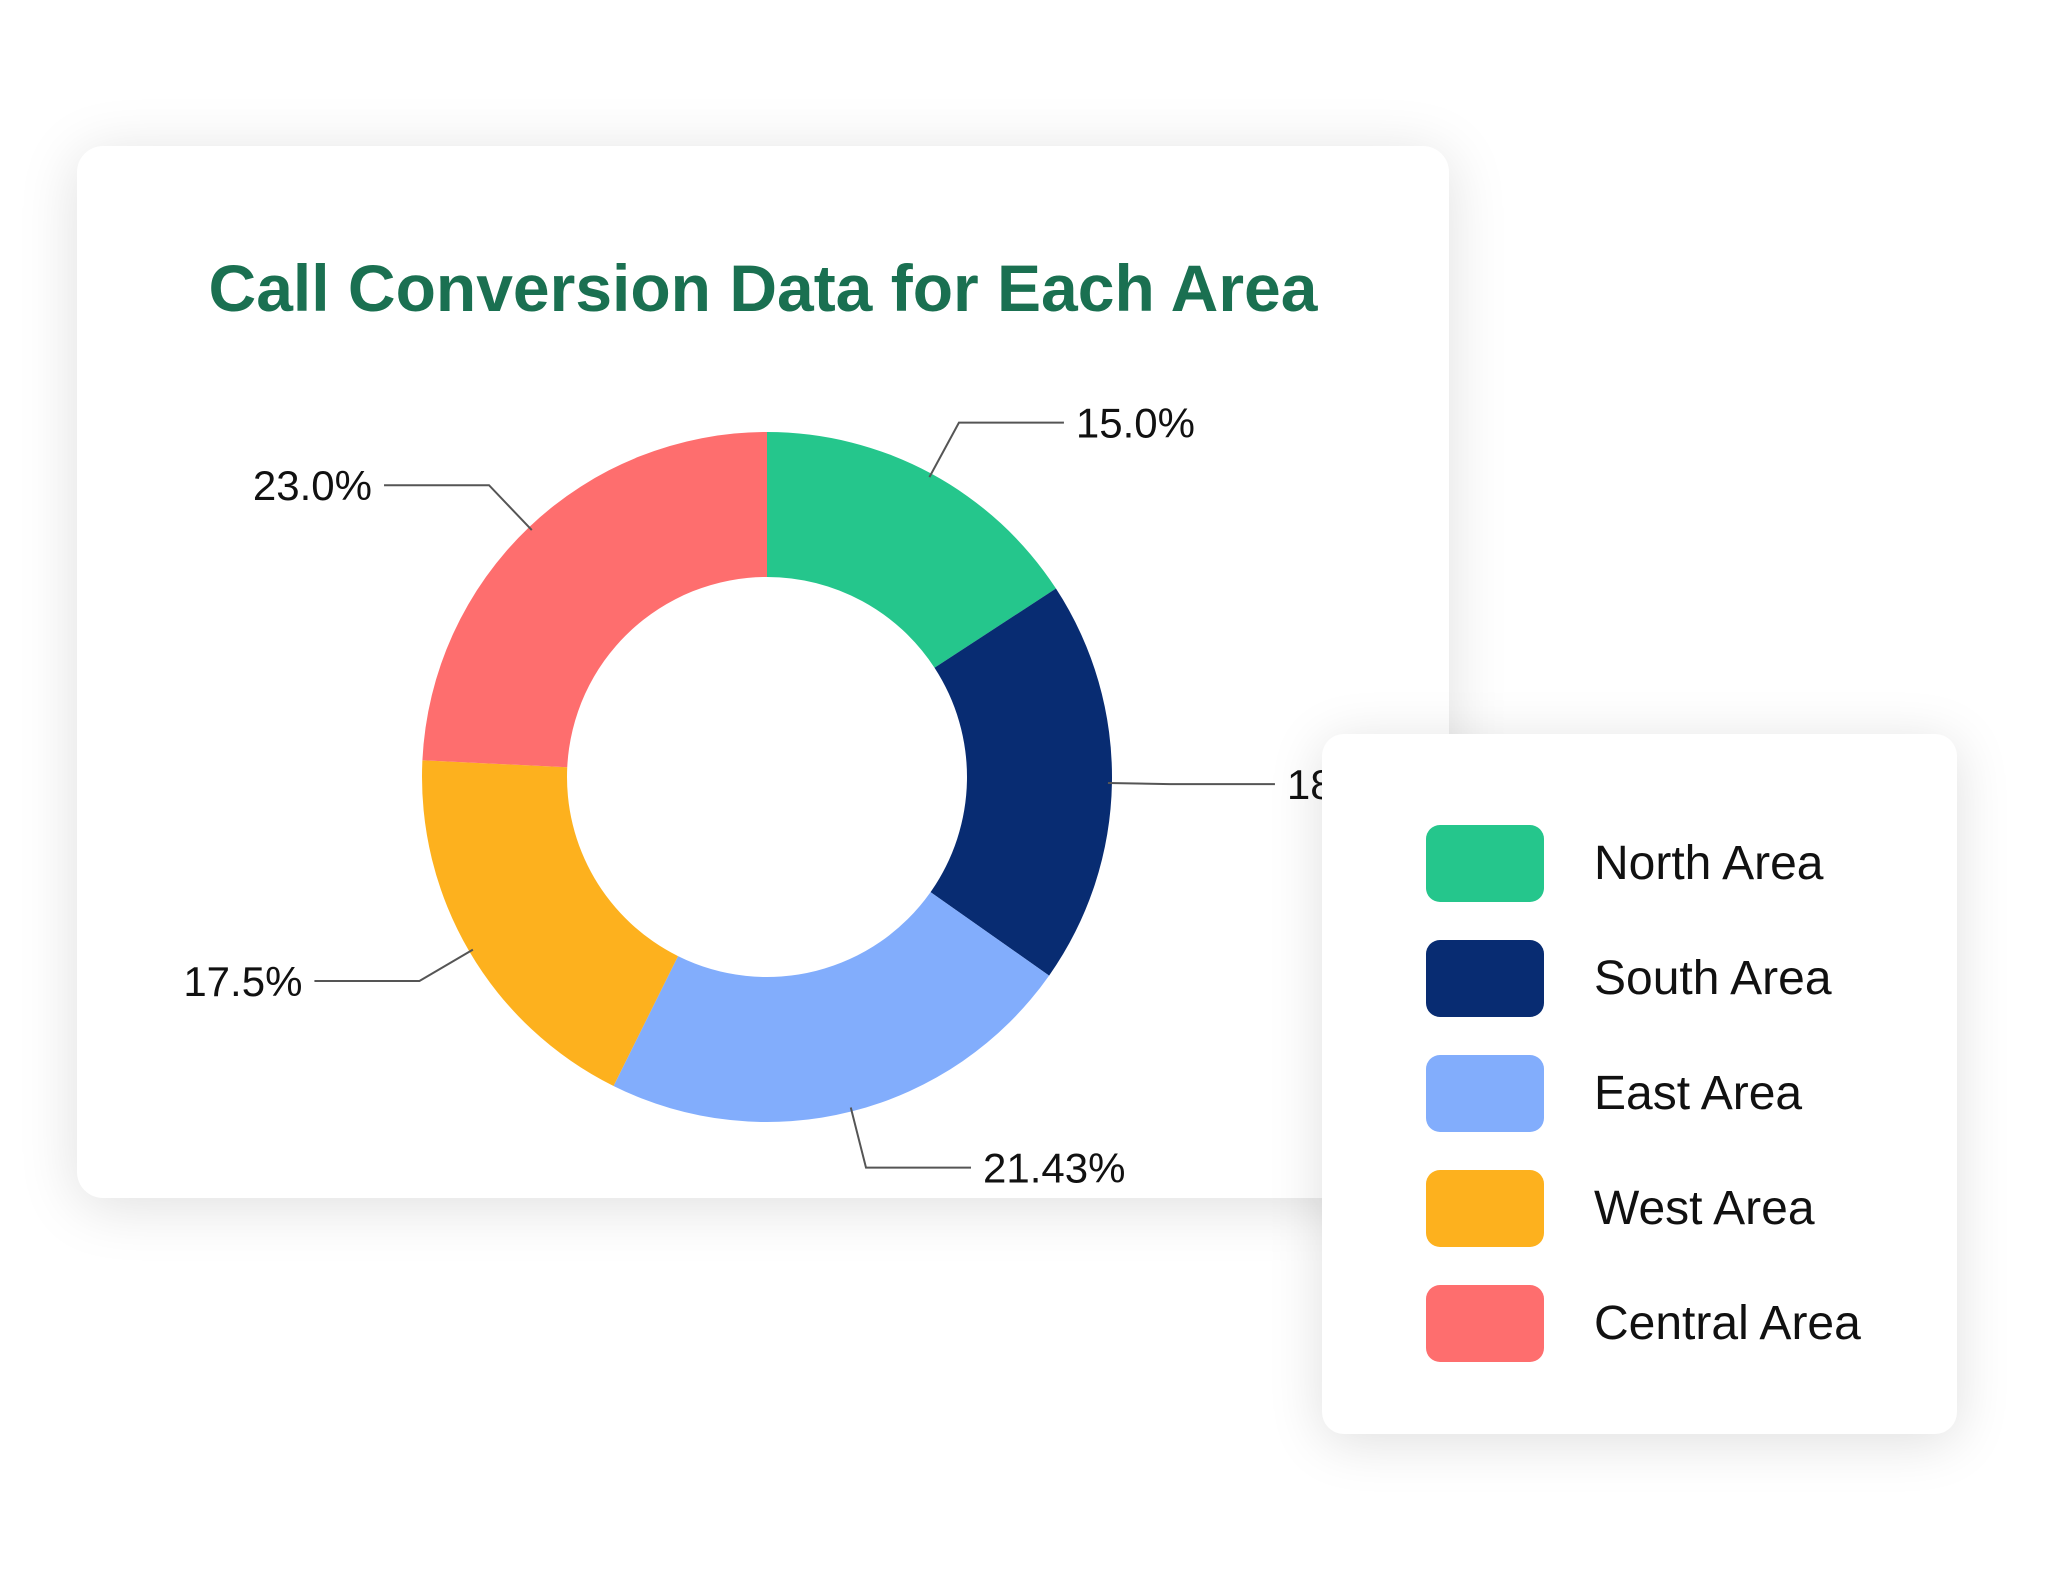 The height and width of the screenshot is (1574, 2048). Describe the element at coordinates (996, 449) in the screenshot. I see `leader-line-north-area` at that location.